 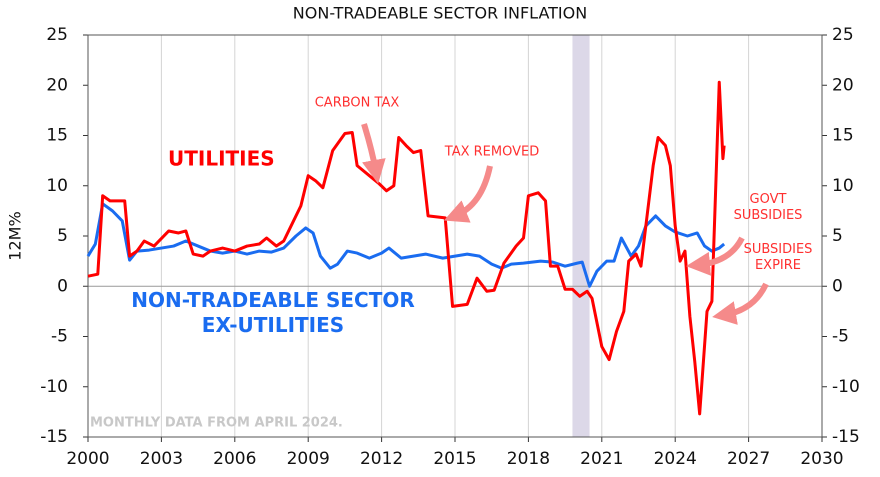 I want to click on y-tick-label: -5, so click(x=59, y=337).